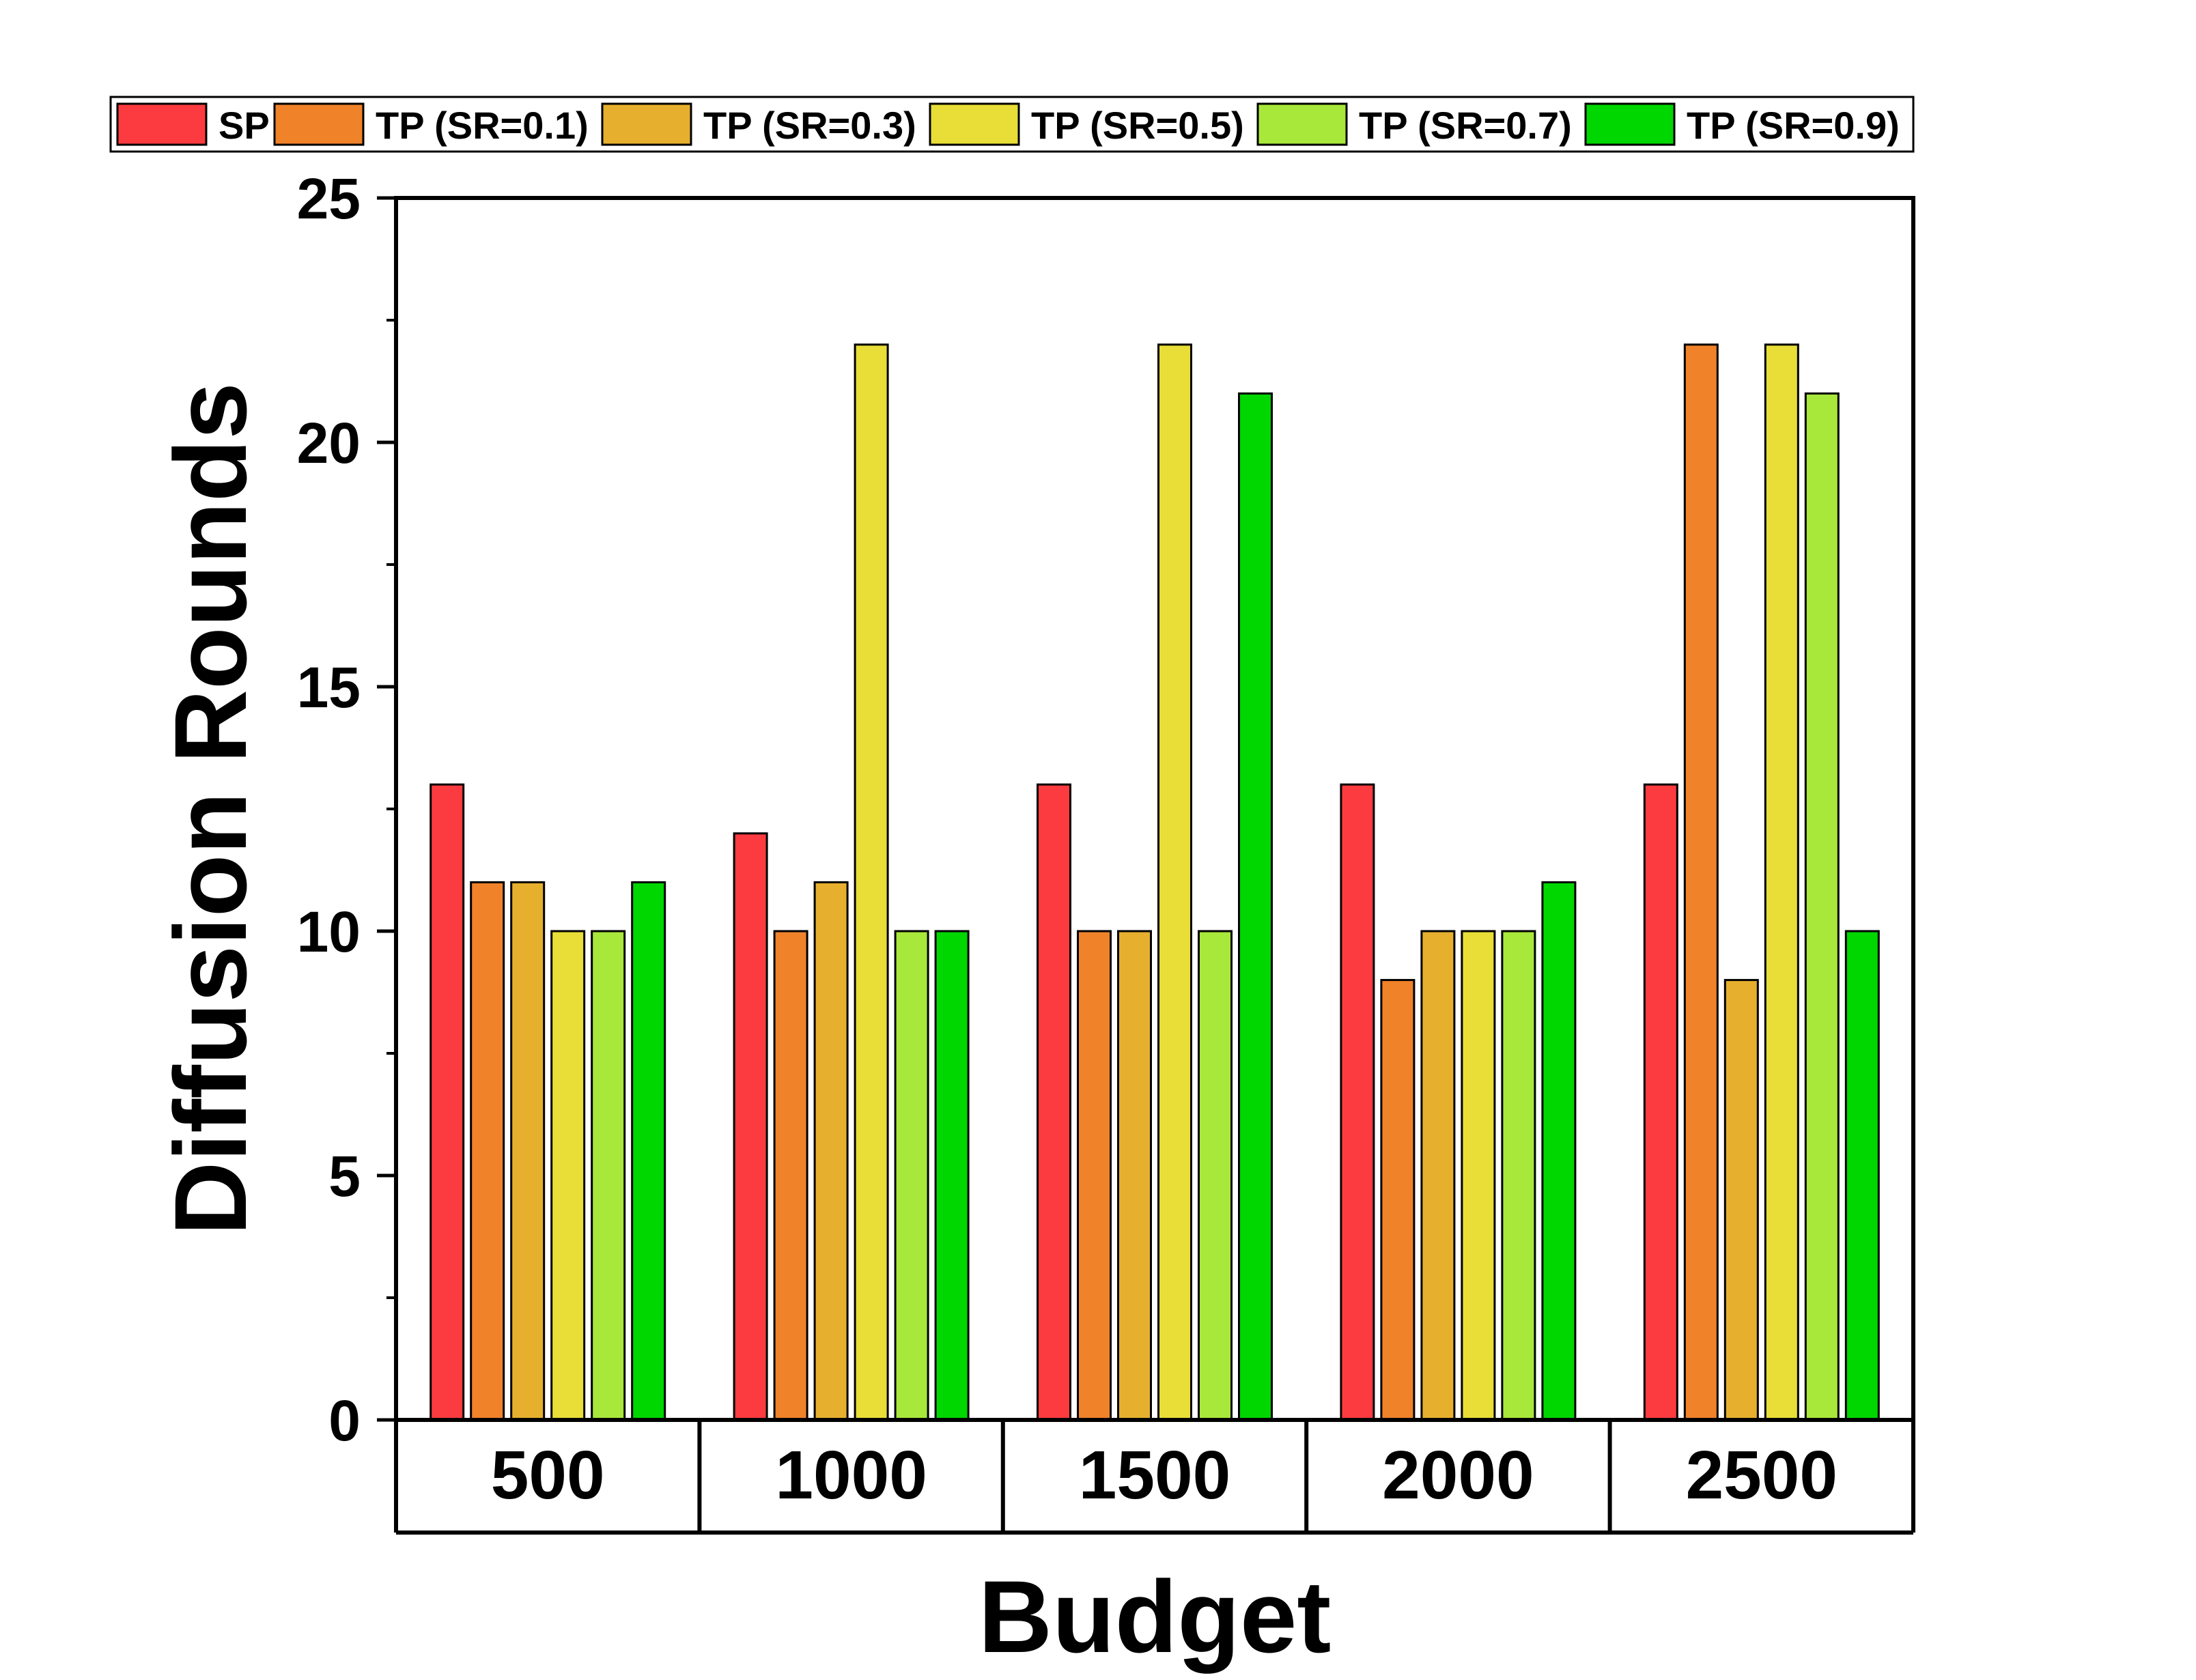 The height and width of the screenshot is (1680, 2196). I want to click on y-tick-label: 25, so click(329, 199).